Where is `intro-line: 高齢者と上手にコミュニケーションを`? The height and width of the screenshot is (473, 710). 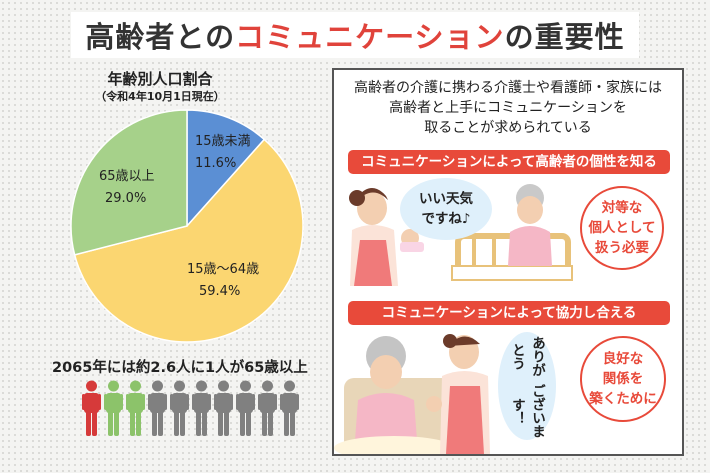
intro-line: 高齢者と上手にコミュニケーションを is located at coordinates (508, 108).